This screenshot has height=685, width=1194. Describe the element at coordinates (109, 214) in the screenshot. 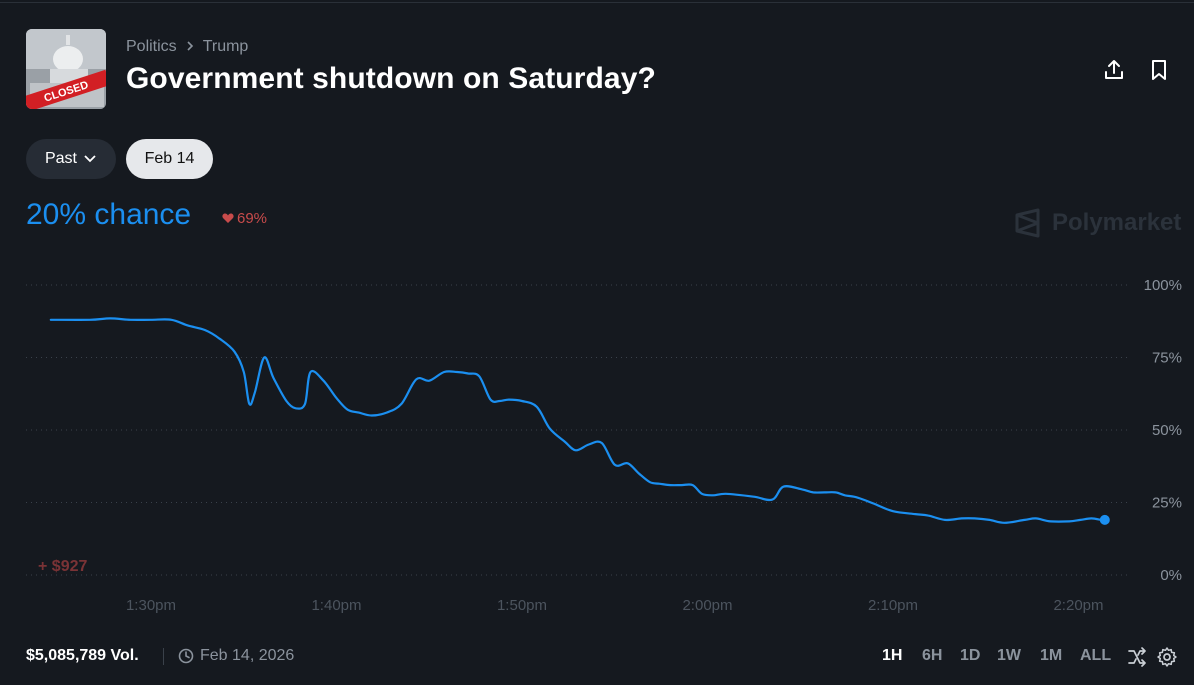

I see `chance-value: 20% chance` at that location.